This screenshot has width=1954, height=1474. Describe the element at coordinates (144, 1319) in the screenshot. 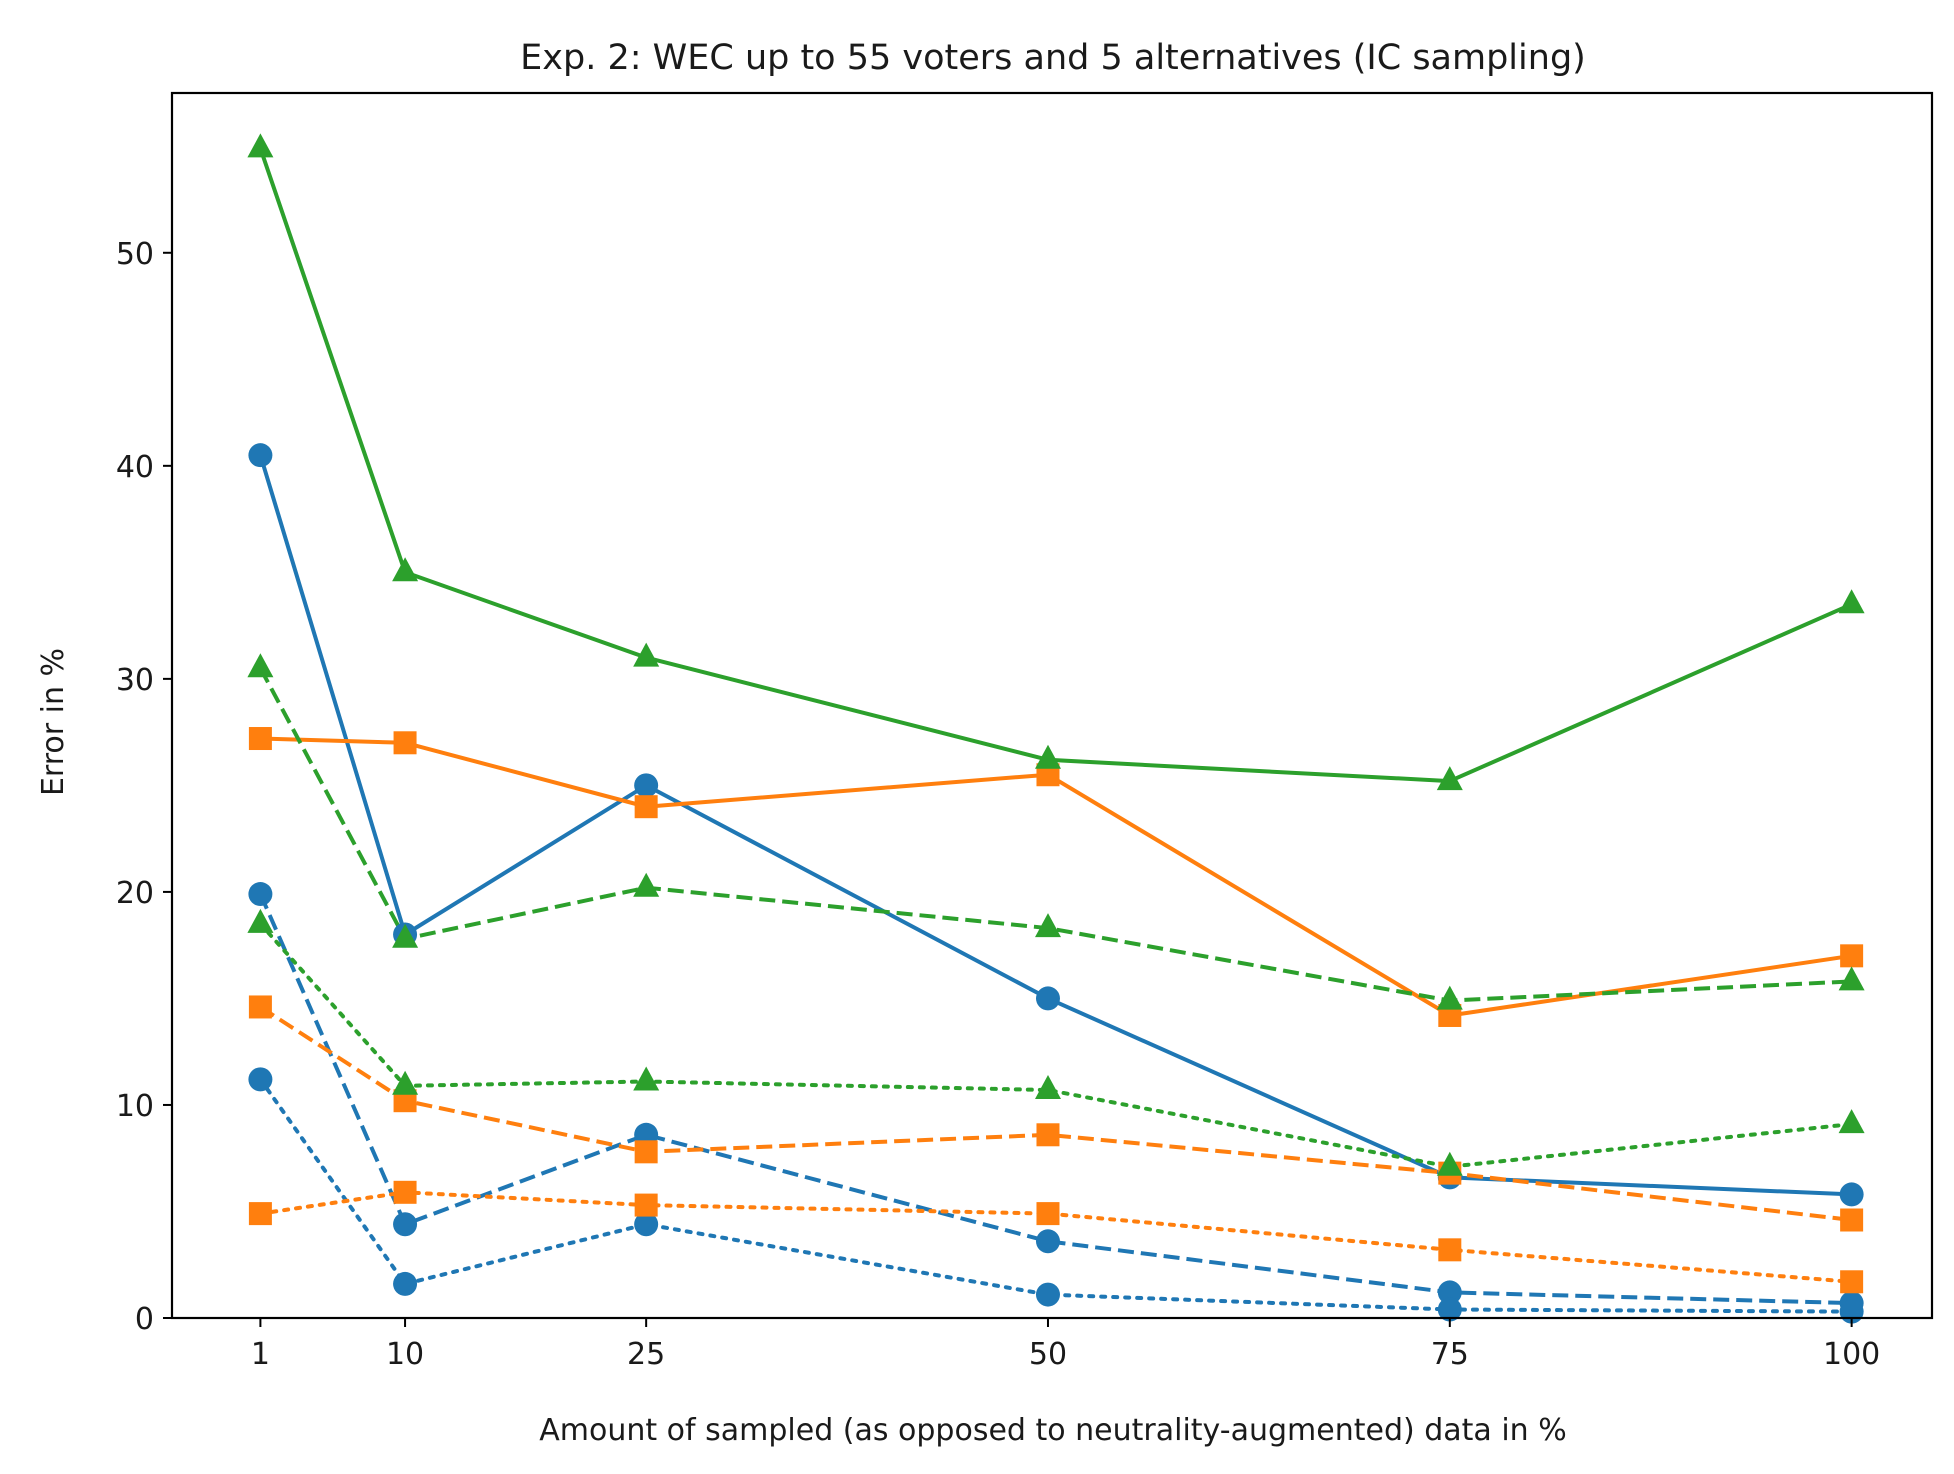

I see `y-tick-label-0: 0` at that location.